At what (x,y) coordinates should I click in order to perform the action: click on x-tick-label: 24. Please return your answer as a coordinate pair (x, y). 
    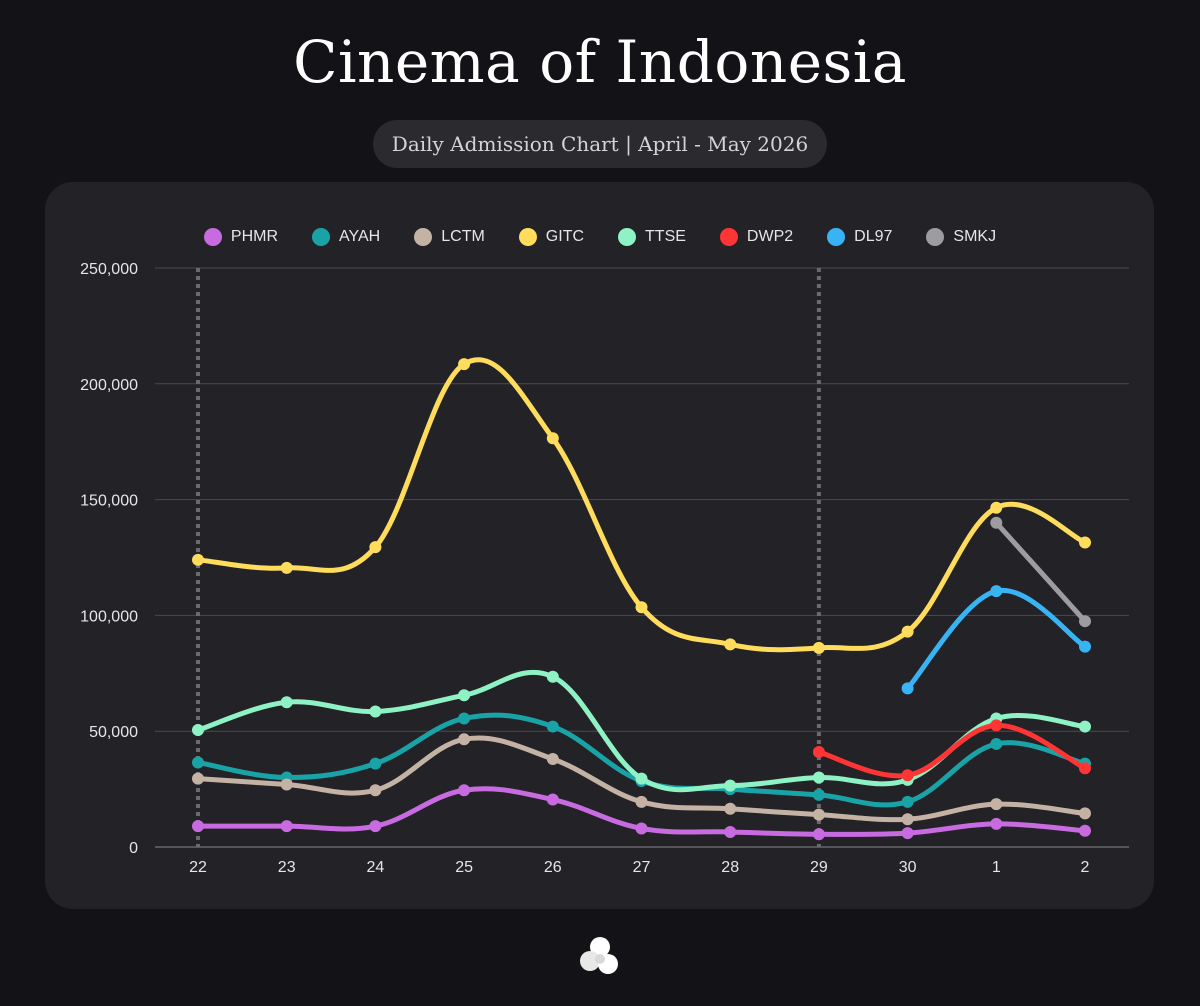
    Looking at the image, I should click on (376, 867).